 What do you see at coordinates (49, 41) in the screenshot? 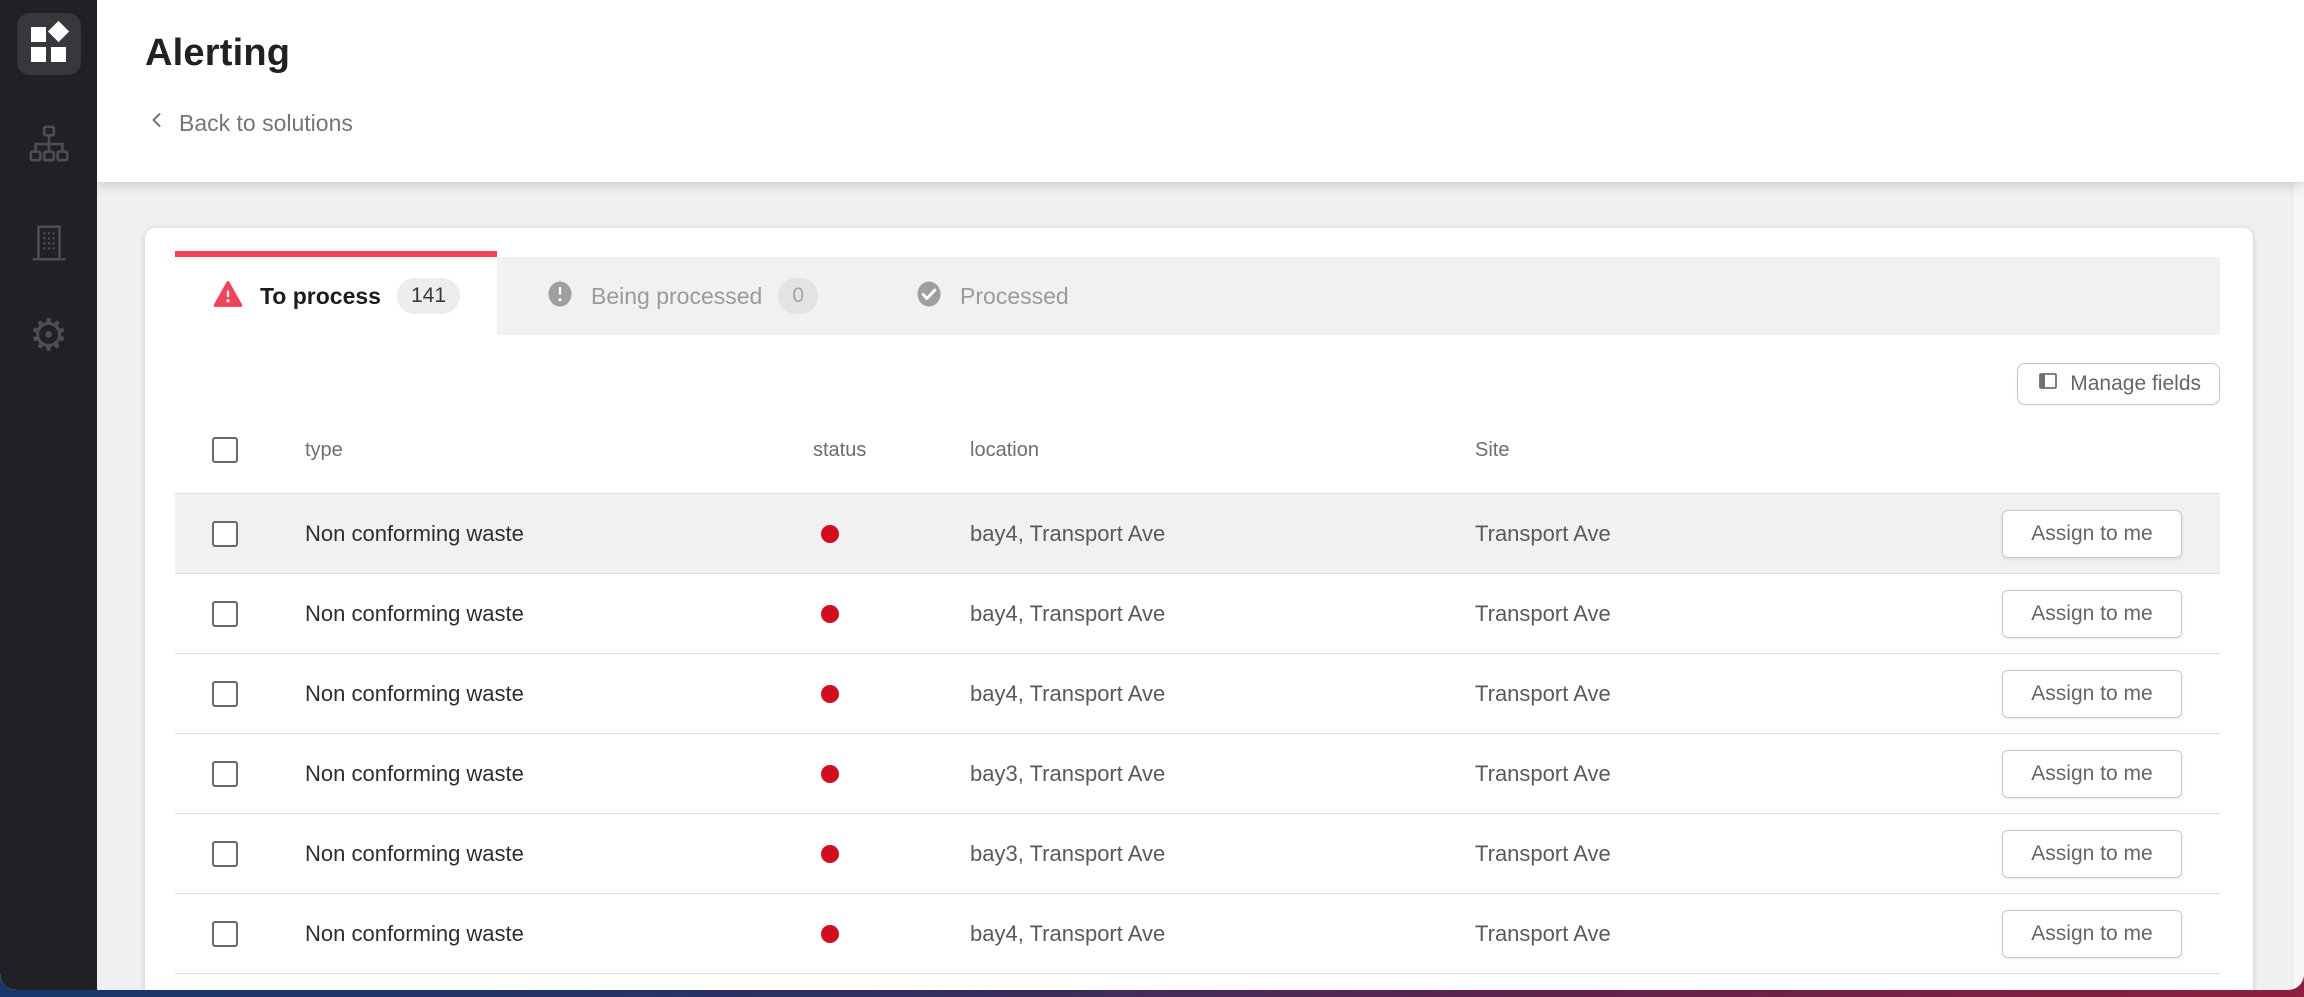
I see `dashboard-icon` at bounding box center [49, 41].